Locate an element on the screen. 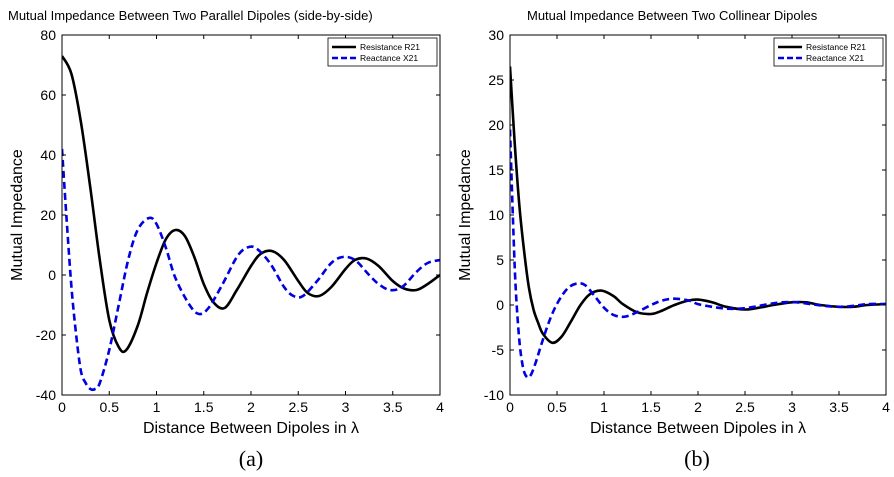 Image resolution: width=894 pixels, height=477 pixels. y-tick-label: 80 is located at coordinates (48, 35).